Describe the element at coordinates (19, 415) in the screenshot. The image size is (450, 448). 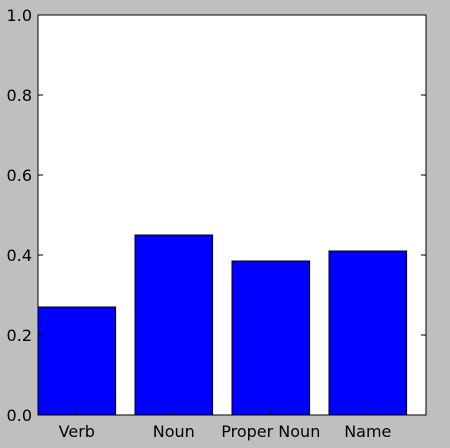
I see `y-tick-label: 0.0` at that location.